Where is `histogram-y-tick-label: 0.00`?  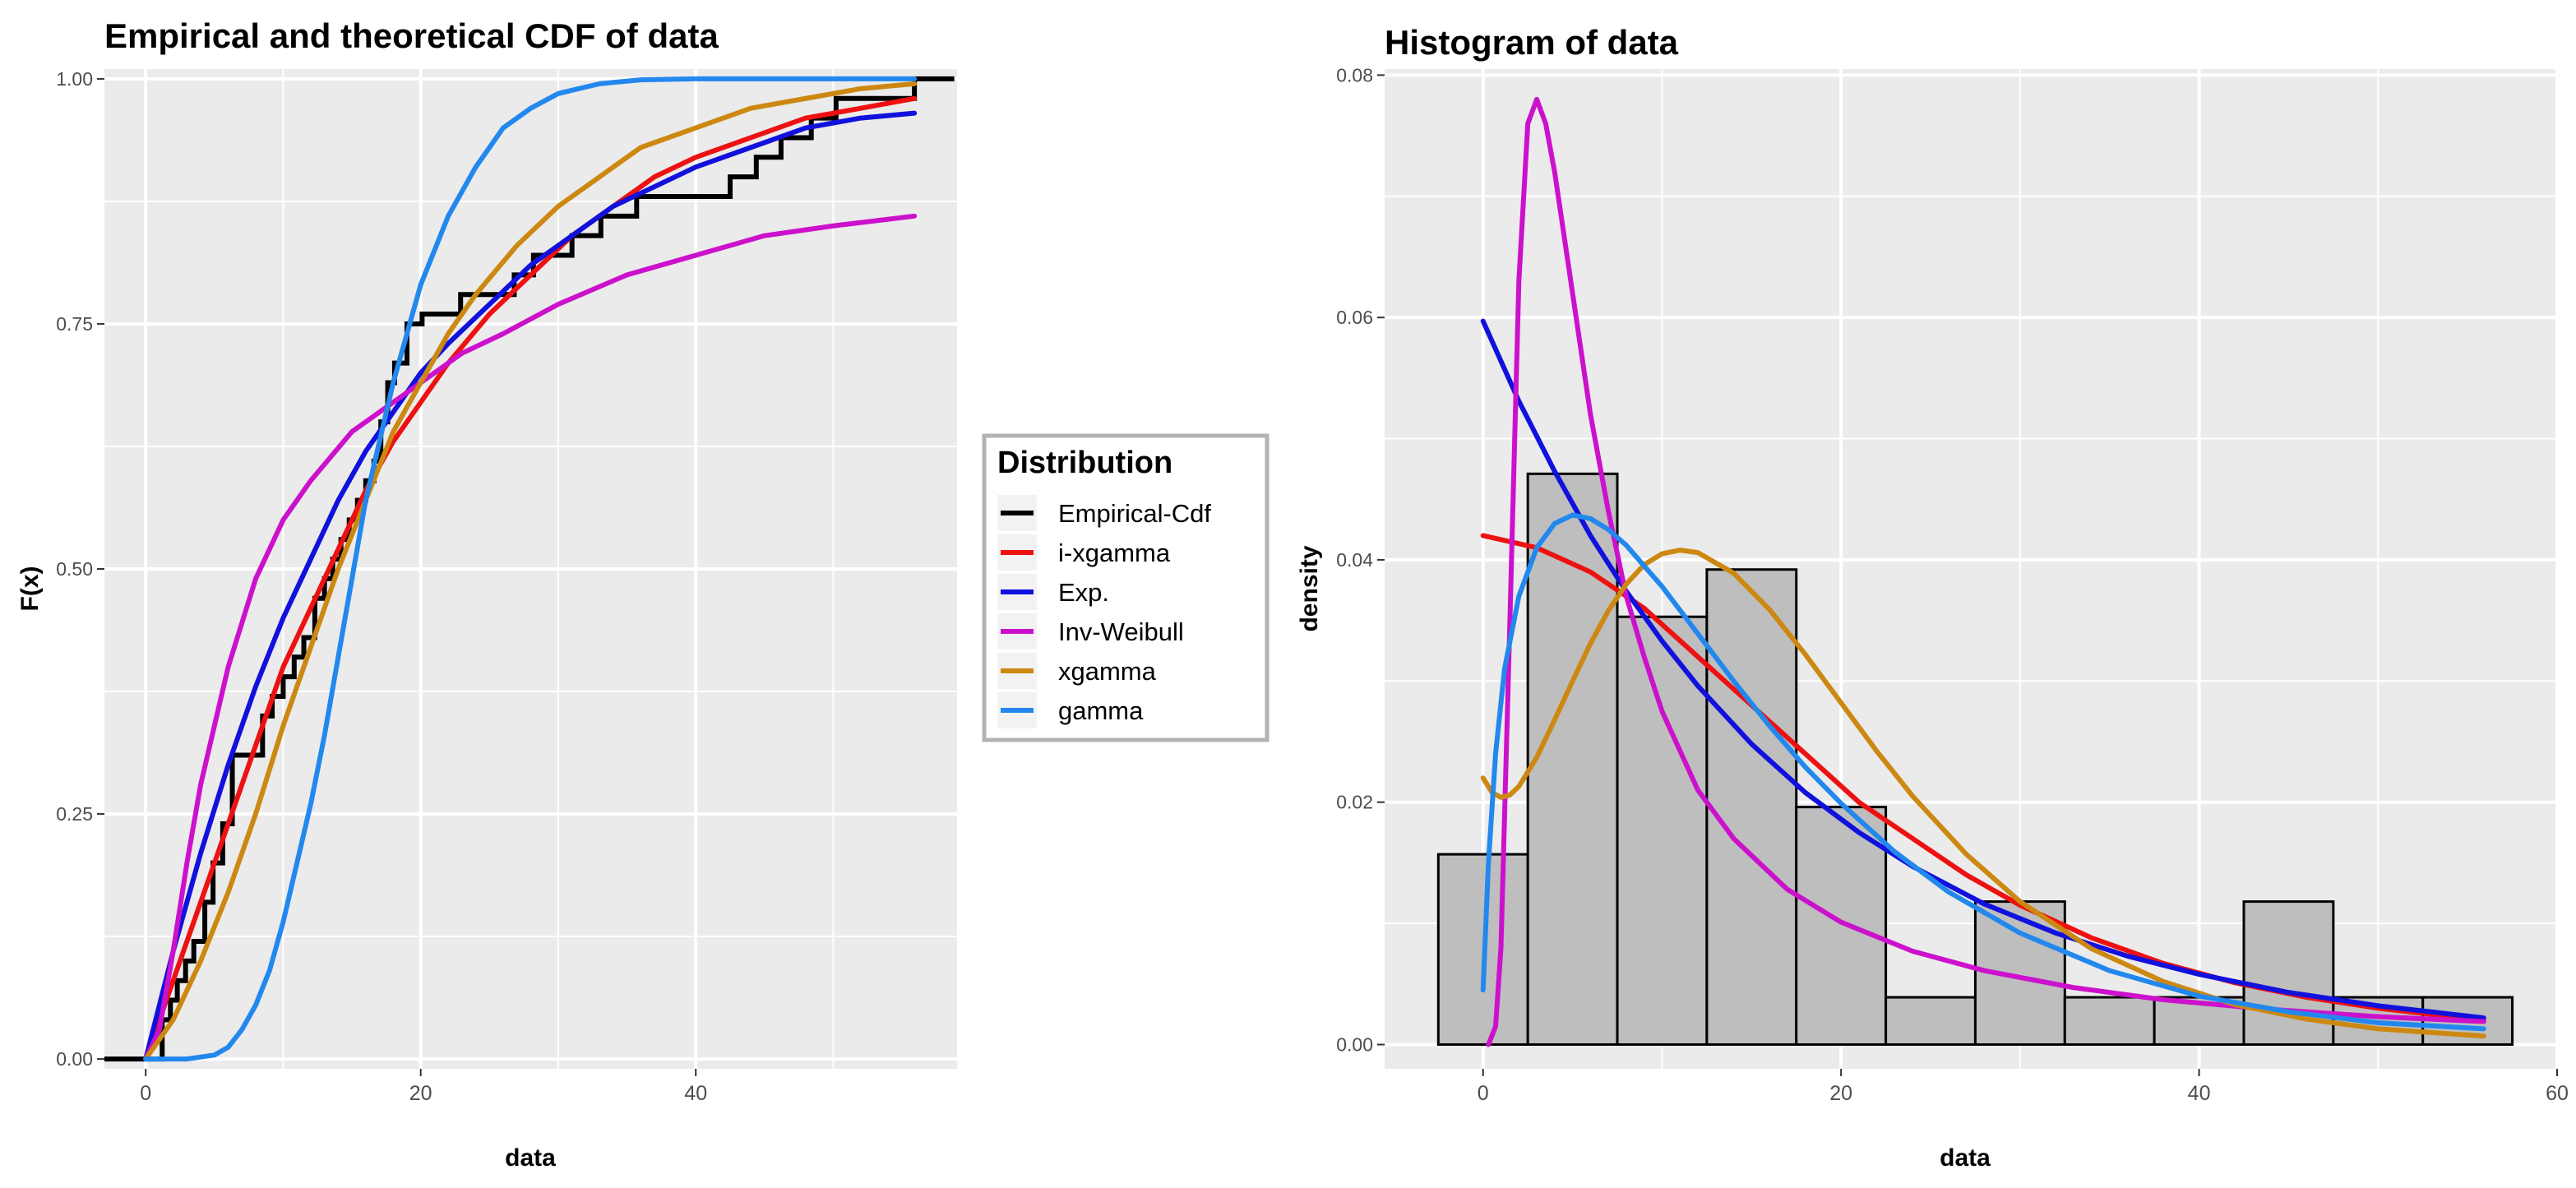 histogram-y-tick-label: 0.00 is located at coordinates (1354, 1045).